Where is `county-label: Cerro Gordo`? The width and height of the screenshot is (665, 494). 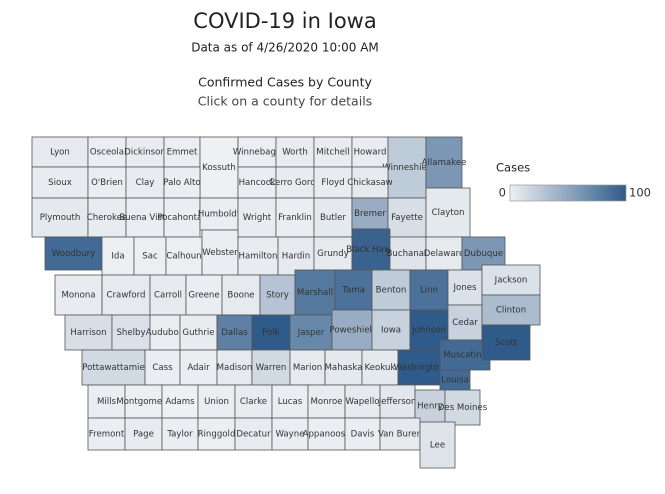 county-label: Cerro Gordo is located at coordinates (295, 183).